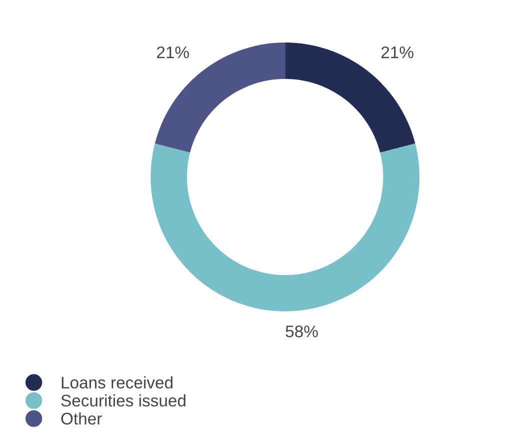  Describe the element at coordinates (302, 332) in the screenshot. I see `data-label: 58%` at that location.